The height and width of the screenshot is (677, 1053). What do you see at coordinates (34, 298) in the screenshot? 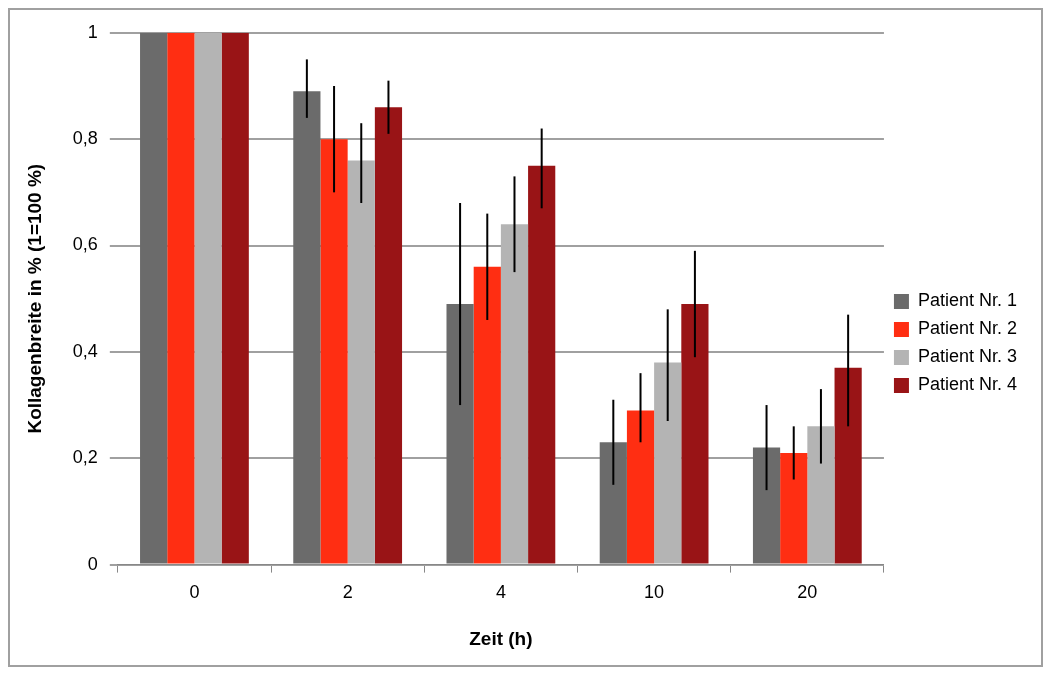
I see `y-axis-title: Kollagenbreite in % (1=100 %)` at bounding box center [34, 298].